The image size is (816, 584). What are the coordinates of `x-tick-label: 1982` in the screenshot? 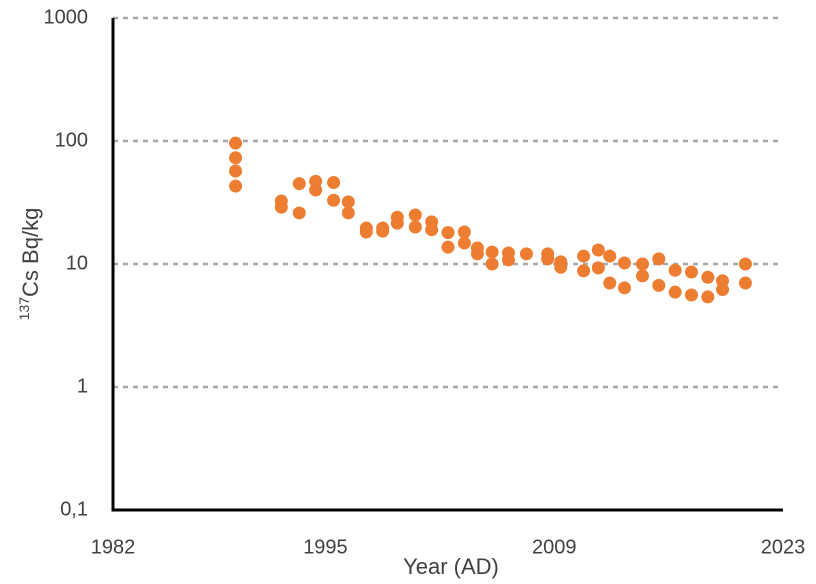 It's located at (113, 547).